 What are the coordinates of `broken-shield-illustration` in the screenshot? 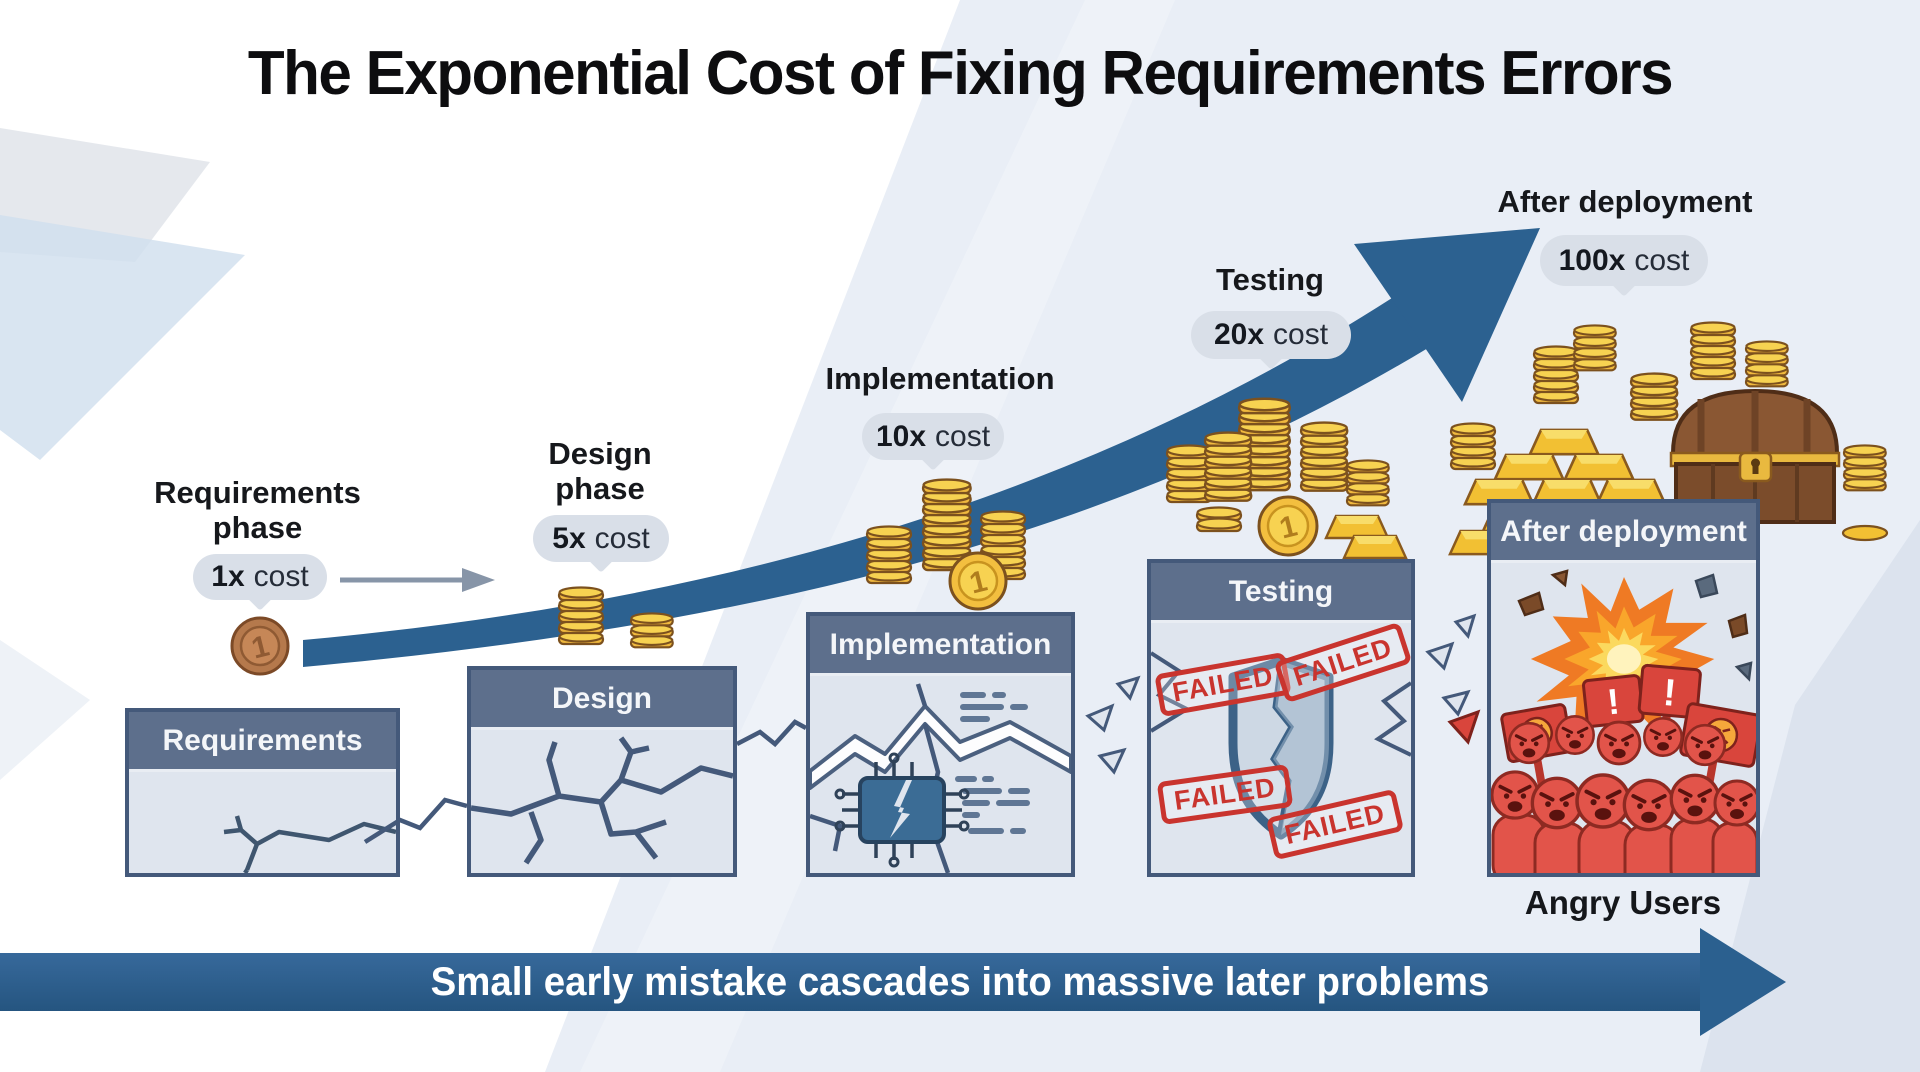 It's located at (1281, 745).